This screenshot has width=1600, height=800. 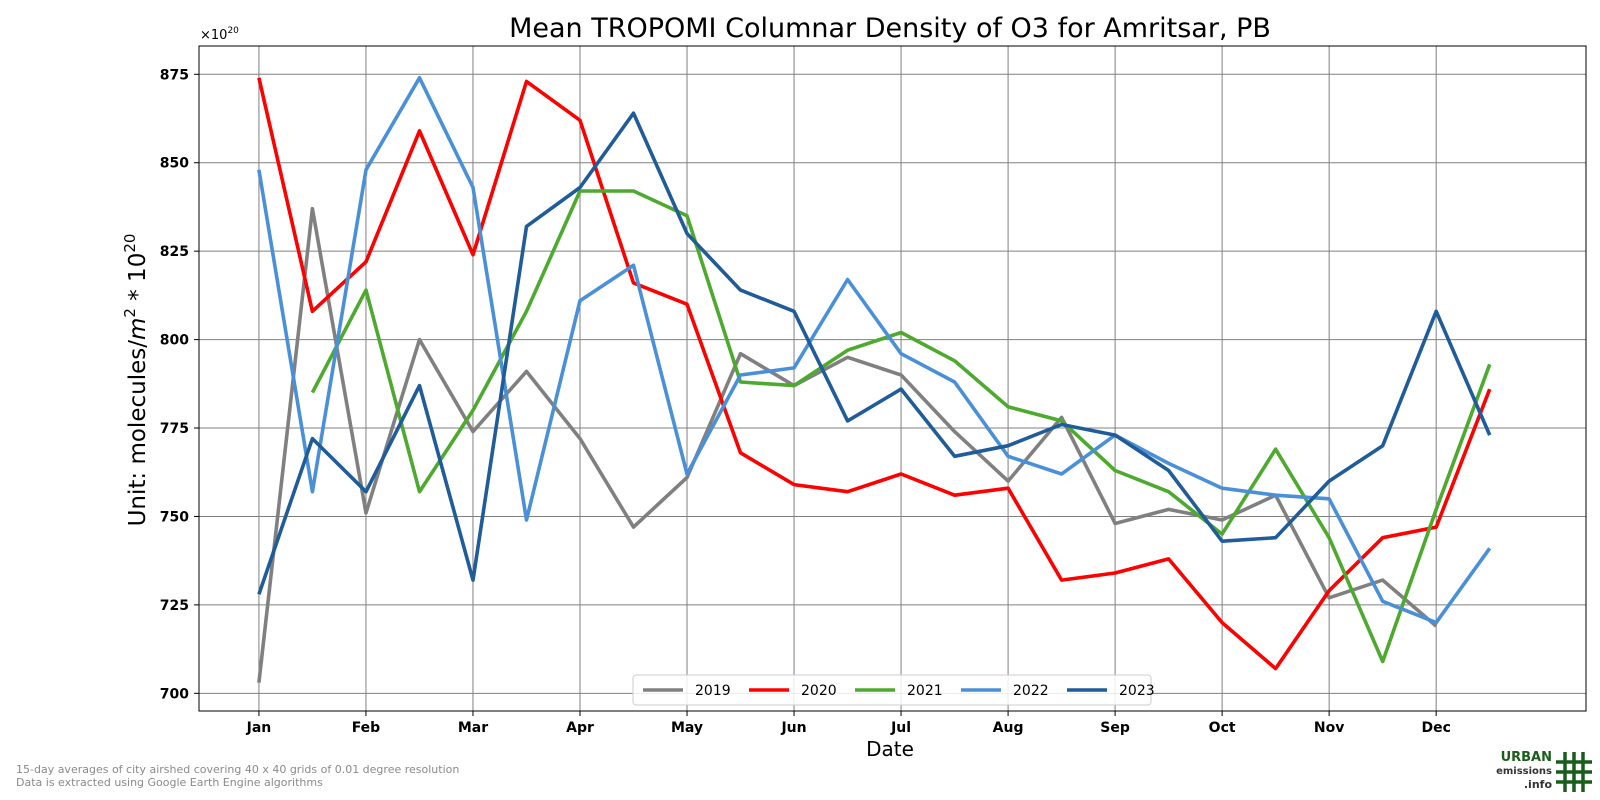 I want to click on x-tick-label: Feb, so click(x=366, y=728).